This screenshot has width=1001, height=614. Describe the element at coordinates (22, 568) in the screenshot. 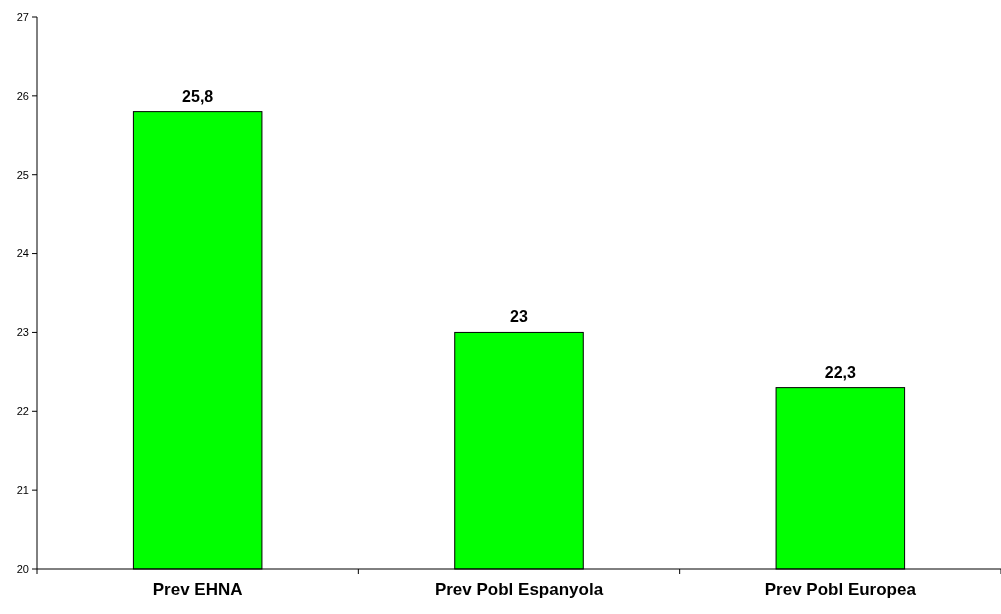

I see `y-tick-label: 20` at that location.